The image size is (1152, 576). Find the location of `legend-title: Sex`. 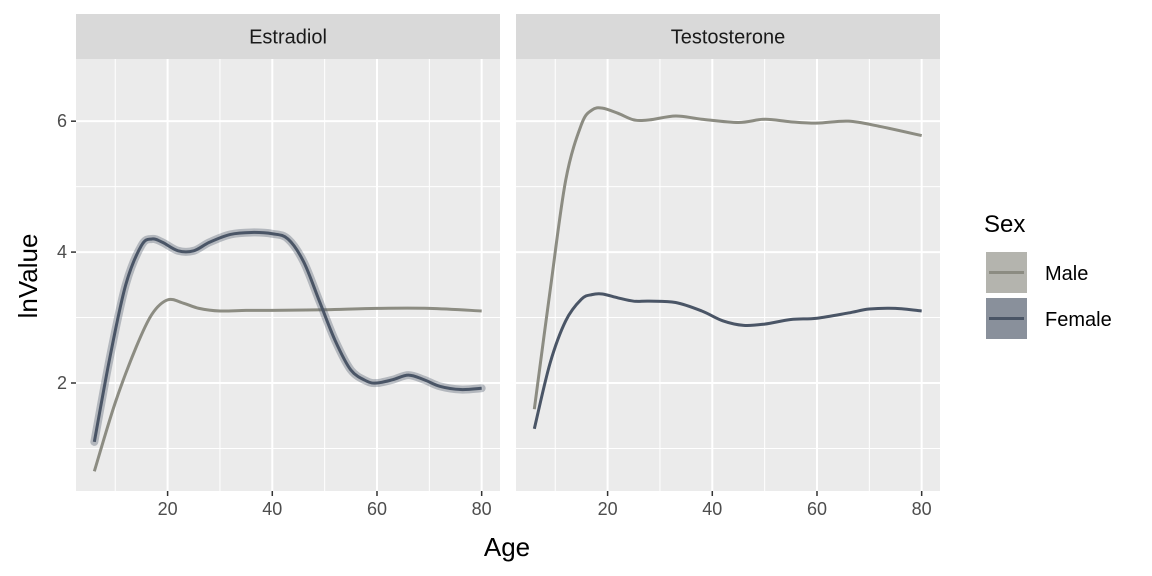

legend-title: Sex is located at coordinates (1004, 224).